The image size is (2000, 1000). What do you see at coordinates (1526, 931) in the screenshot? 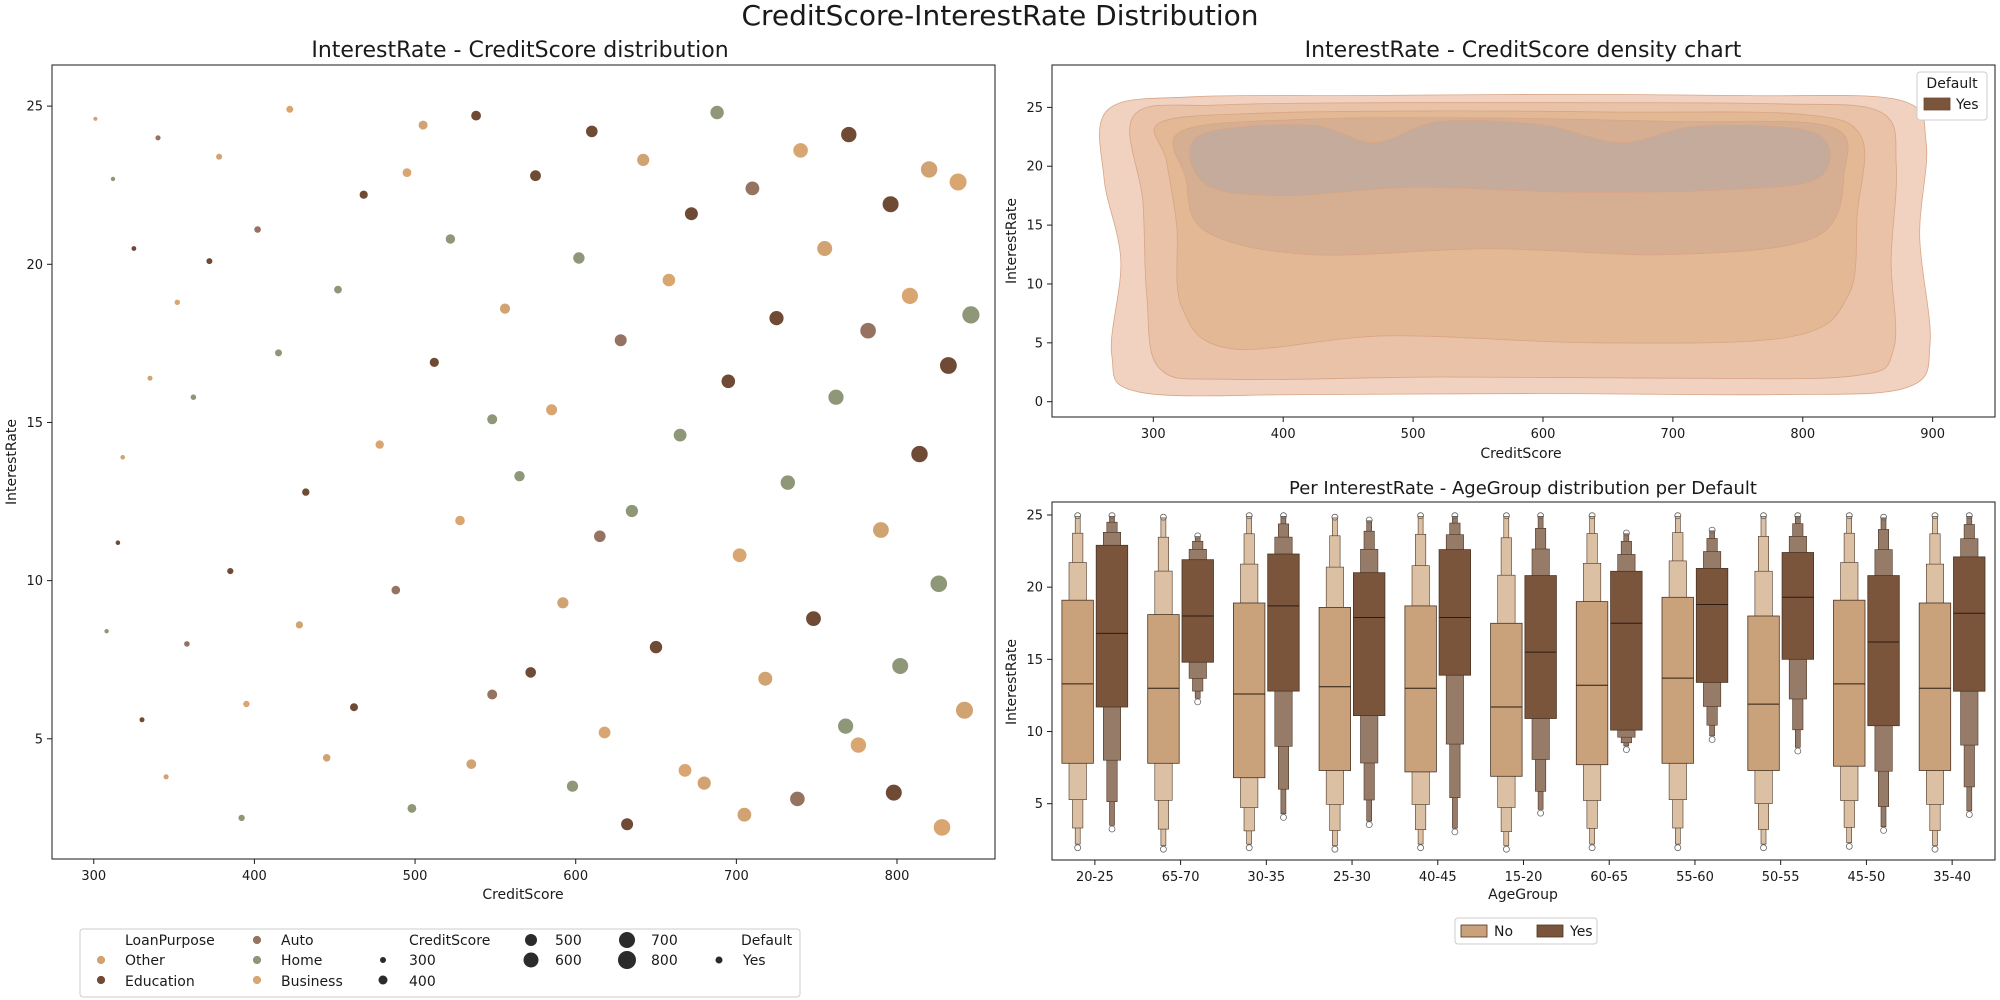
I see `box-legend-box` at bounding box center [1526, 931].